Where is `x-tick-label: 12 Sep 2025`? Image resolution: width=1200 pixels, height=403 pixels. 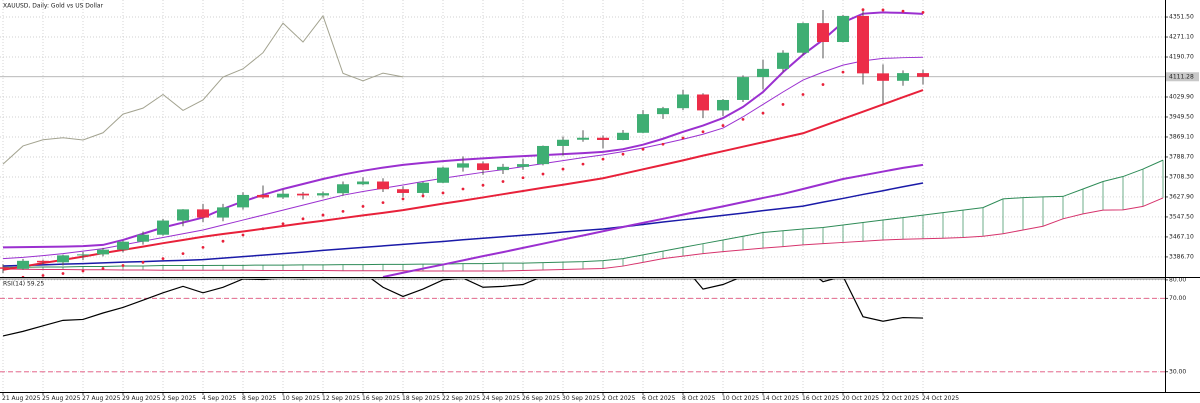 x-tick-label: 12 Sep 2025 is located at coordinates (341, 398).